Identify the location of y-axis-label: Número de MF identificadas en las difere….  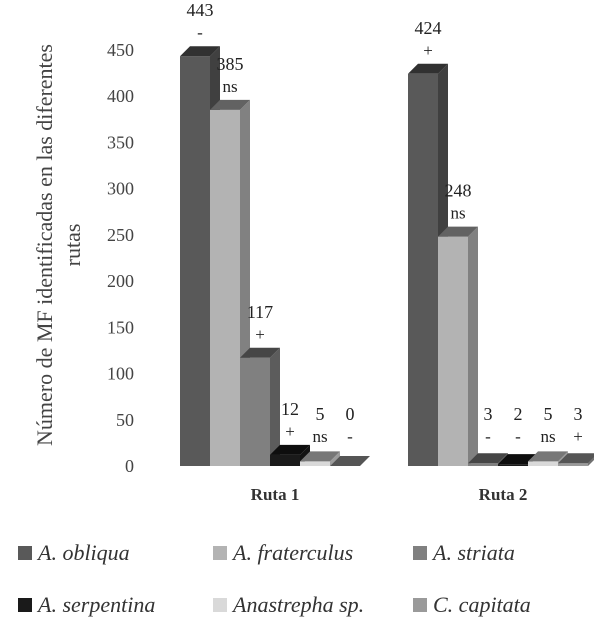
(58, 245).